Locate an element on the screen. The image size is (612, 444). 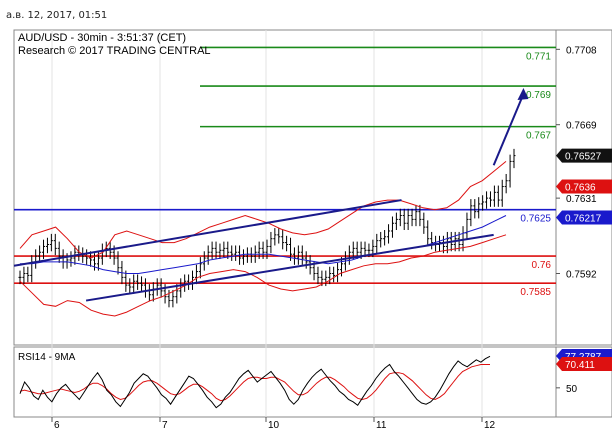
price-badge: 0.7636 is located at coordinates (584, 186).